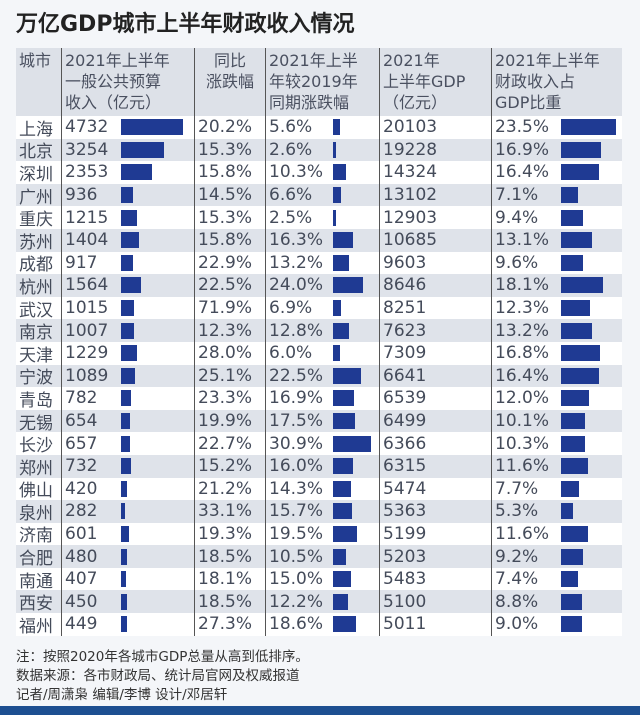 The image size is (640, 715). What do you see at coordinates (81, 421) in the screenshot?
I see `revenue-value: 654` at bounding box center [81, 421].